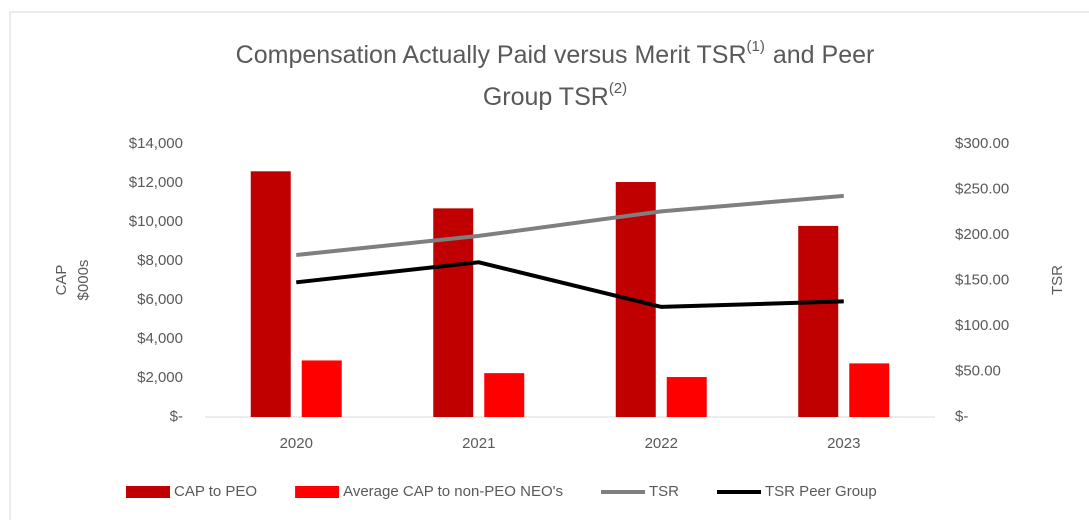  I want to click on y2-tick-label: $250.00, so click(982, 188).